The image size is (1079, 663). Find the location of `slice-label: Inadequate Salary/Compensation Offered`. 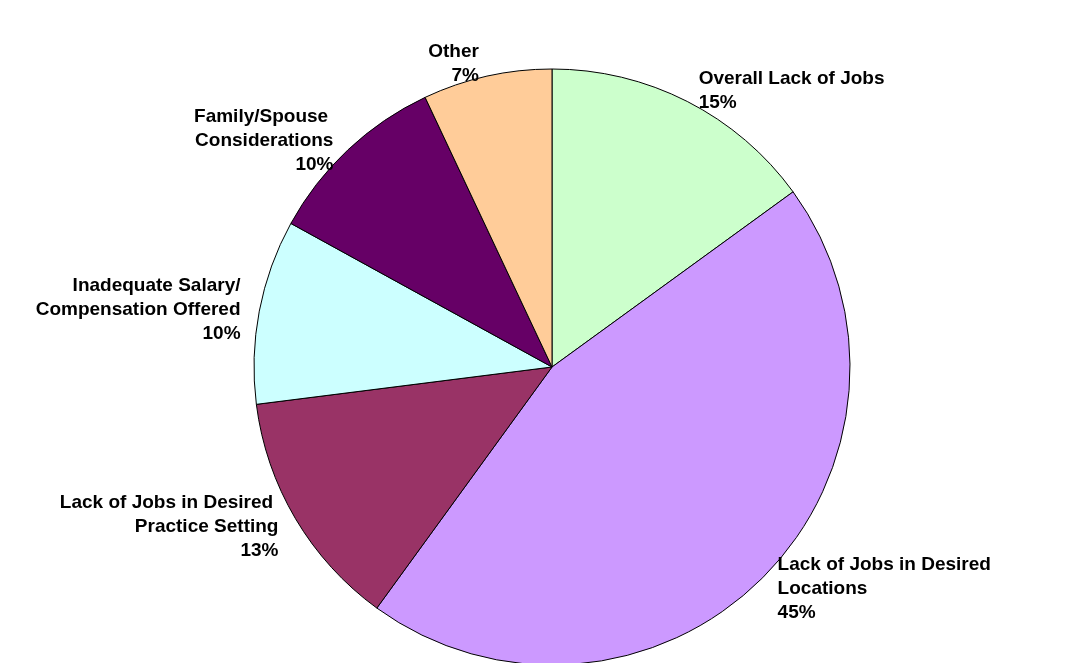

slice-label: Inadequate Salary/Compensation Offered is located at coordinates (138, 297).